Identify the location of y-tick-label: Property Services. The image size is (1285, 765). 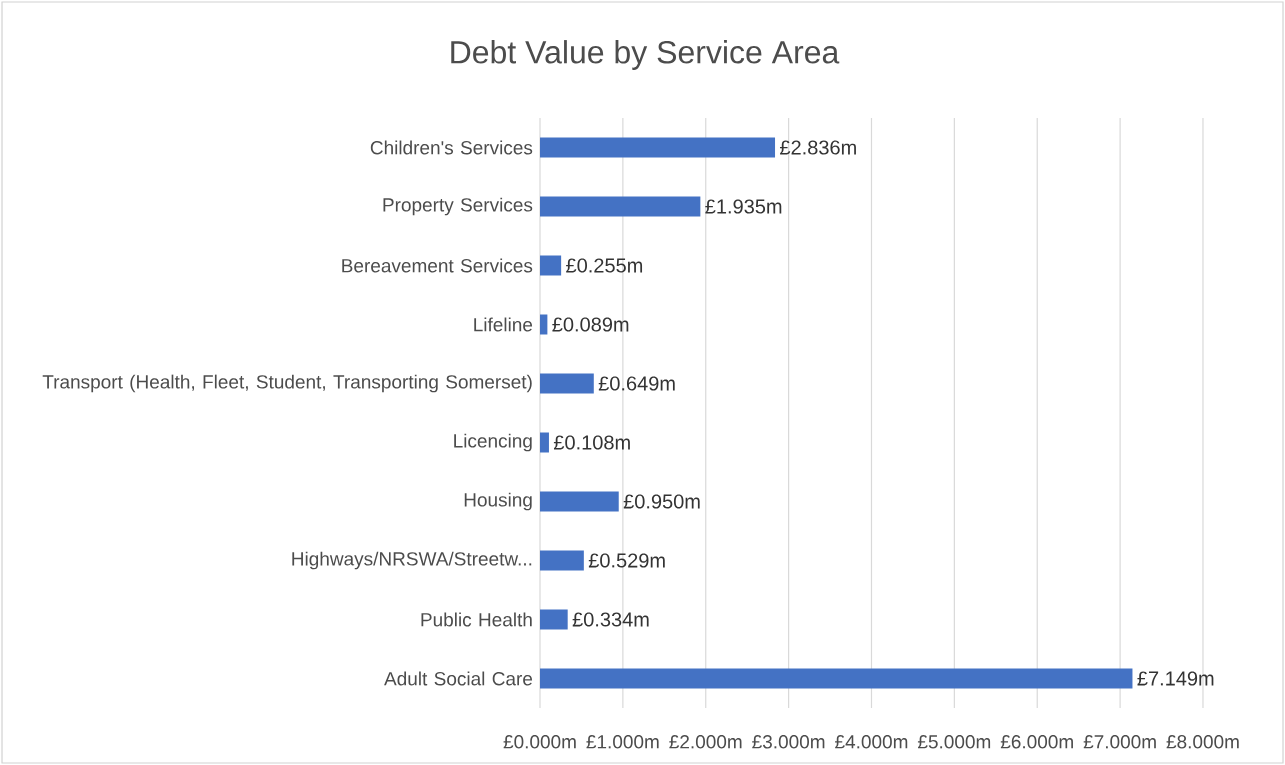
(458, 206).